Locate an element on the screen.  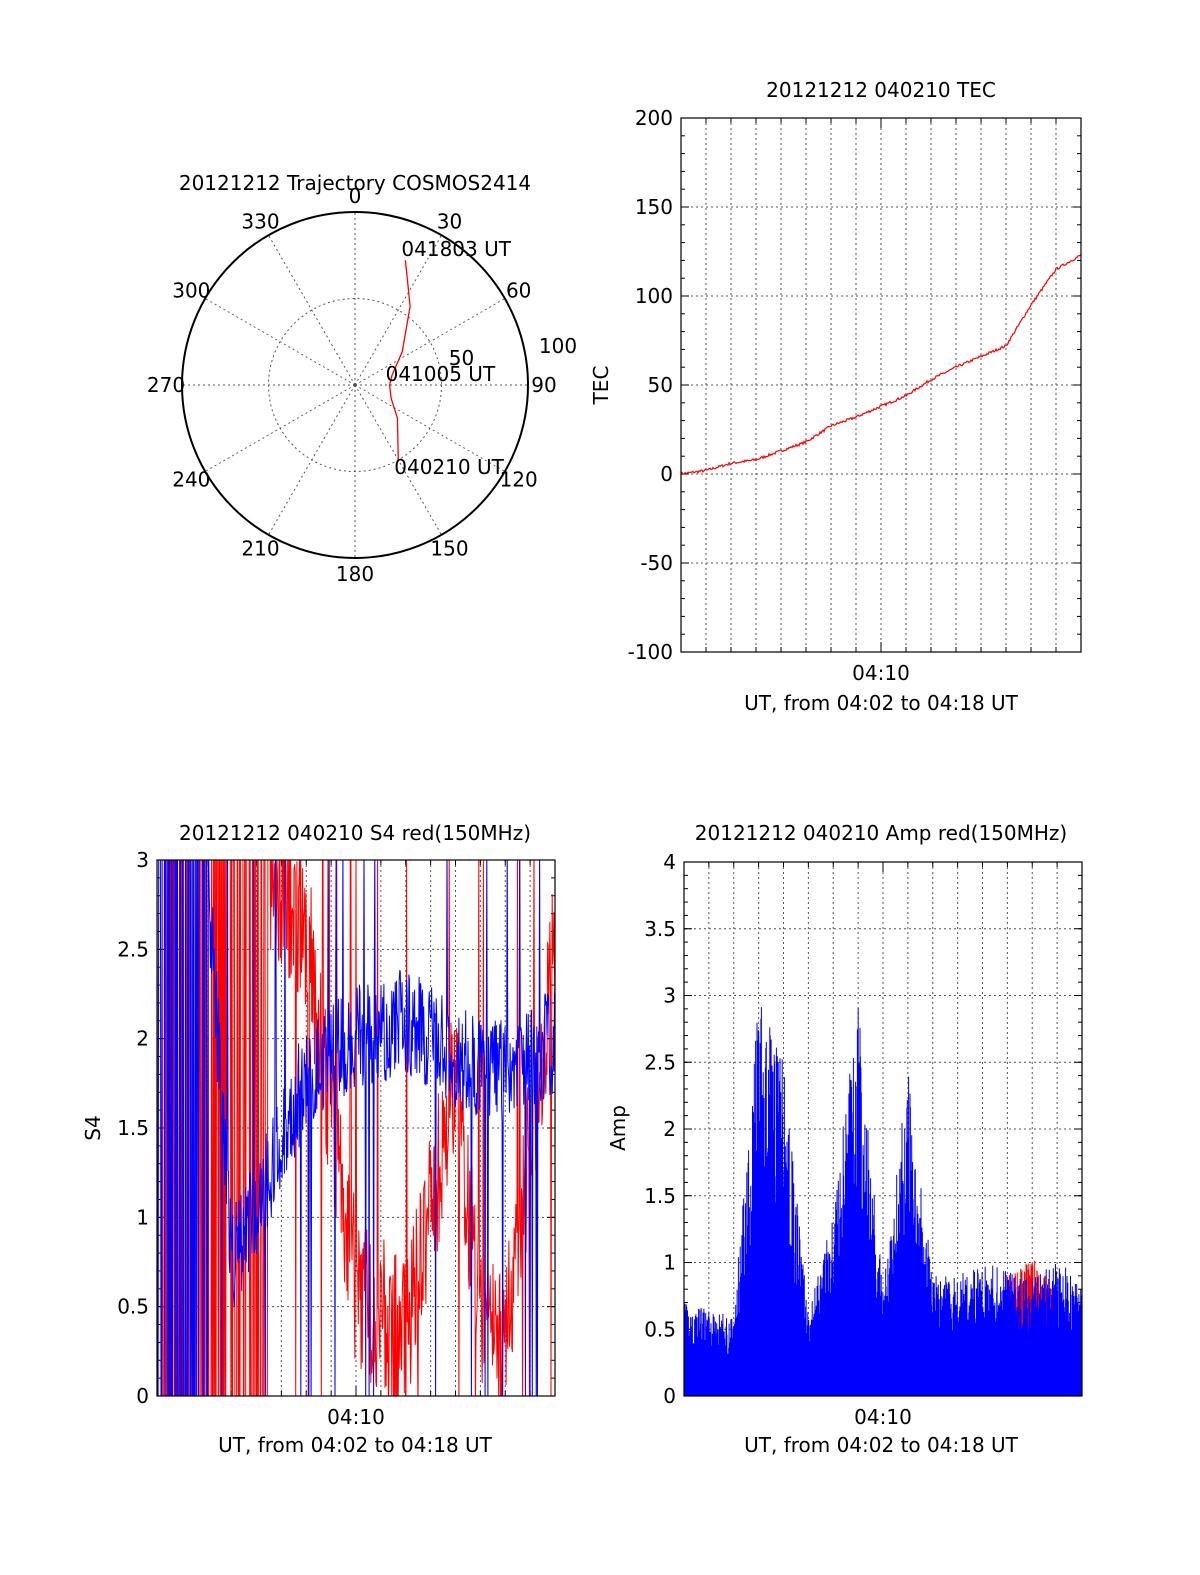
amp-ytick-label: 3.5 is located at coordinates (660, 929).